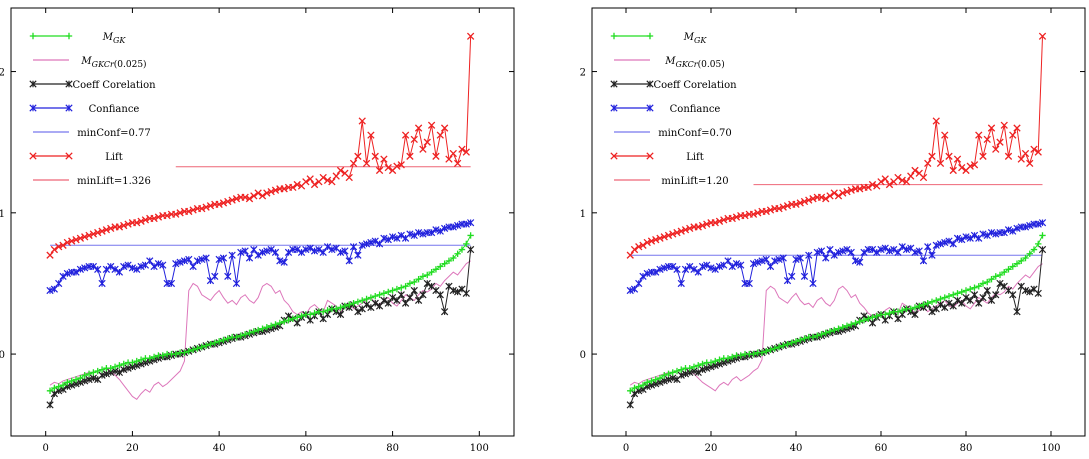  What do you see at coordinates (881, 448) in the screenshot?
I see `x-tick-label: 60` at bounding box center [881, 448].